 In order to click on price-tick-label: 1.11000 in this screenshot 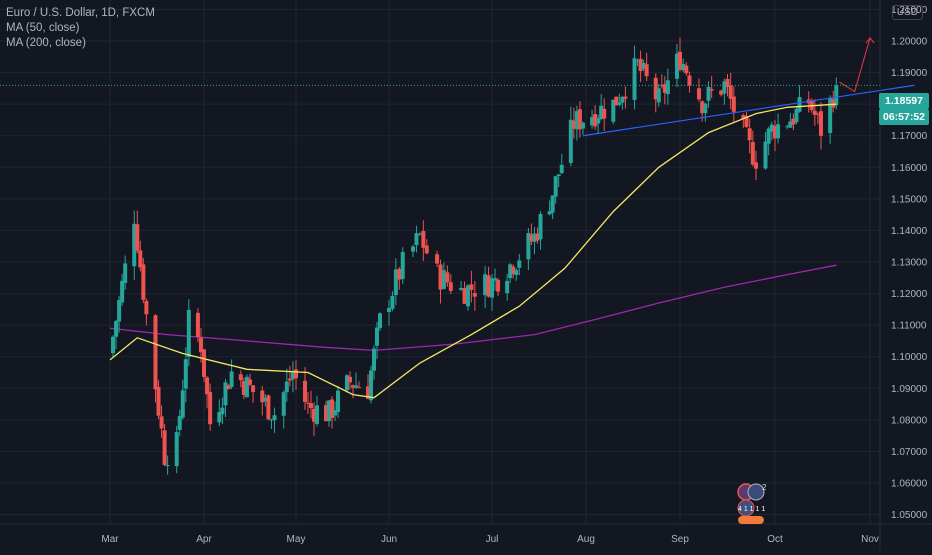, I will do `click(909, 326)`.